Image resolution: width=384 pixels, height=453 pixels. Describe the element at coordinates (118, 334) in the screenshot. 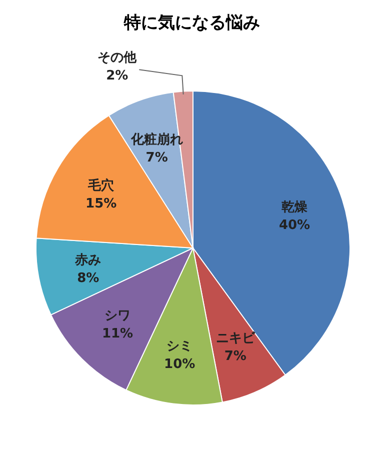

I see `data-label: 11%` at that location.